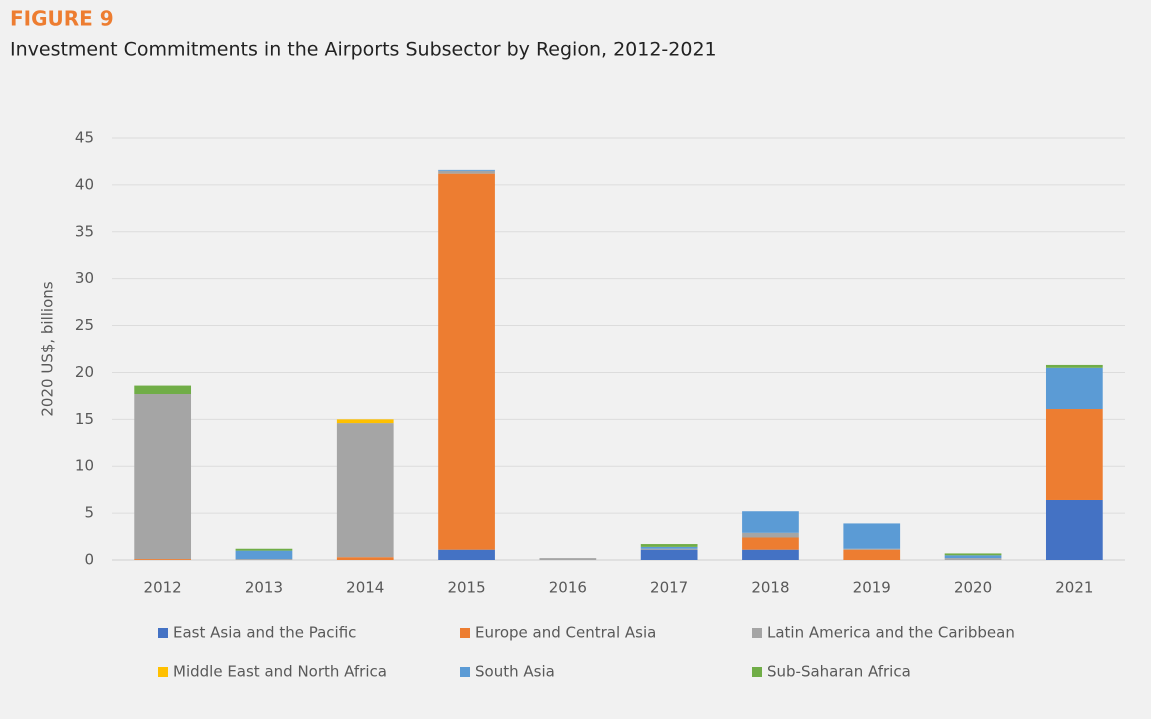  What do you see at coordinates (84, 325) in the screenshot?
I see `y-tick-label: 25` at bounding box center [84, 325].